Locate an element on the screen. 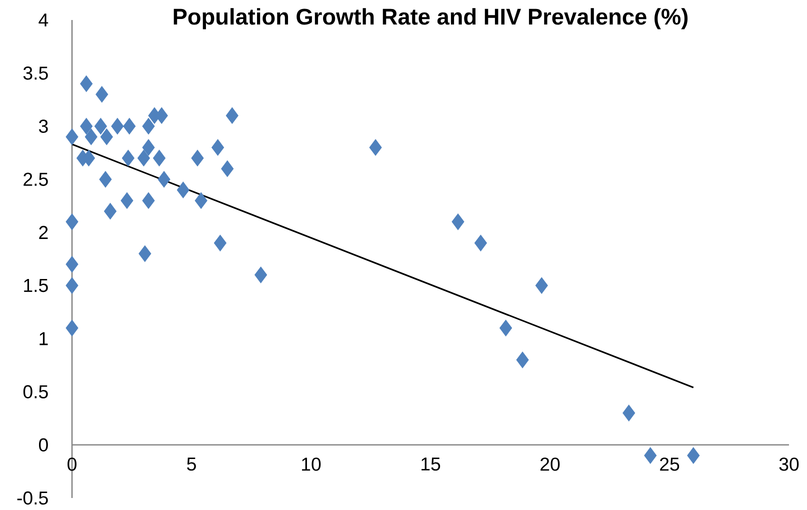  x-tick-label: 30 is located at coordinates (789, 464).